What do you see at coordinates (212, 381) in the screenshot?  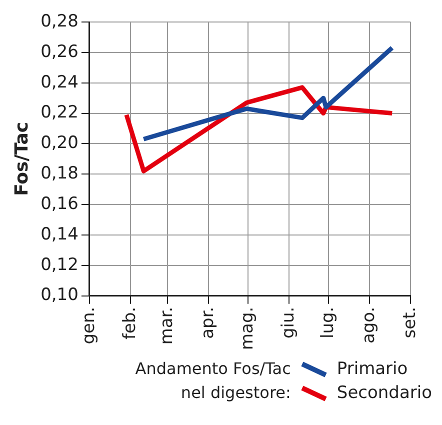 I see `legend-title: Andamento Fos/Tac nel digestore:` at bounding box center [212, 381].